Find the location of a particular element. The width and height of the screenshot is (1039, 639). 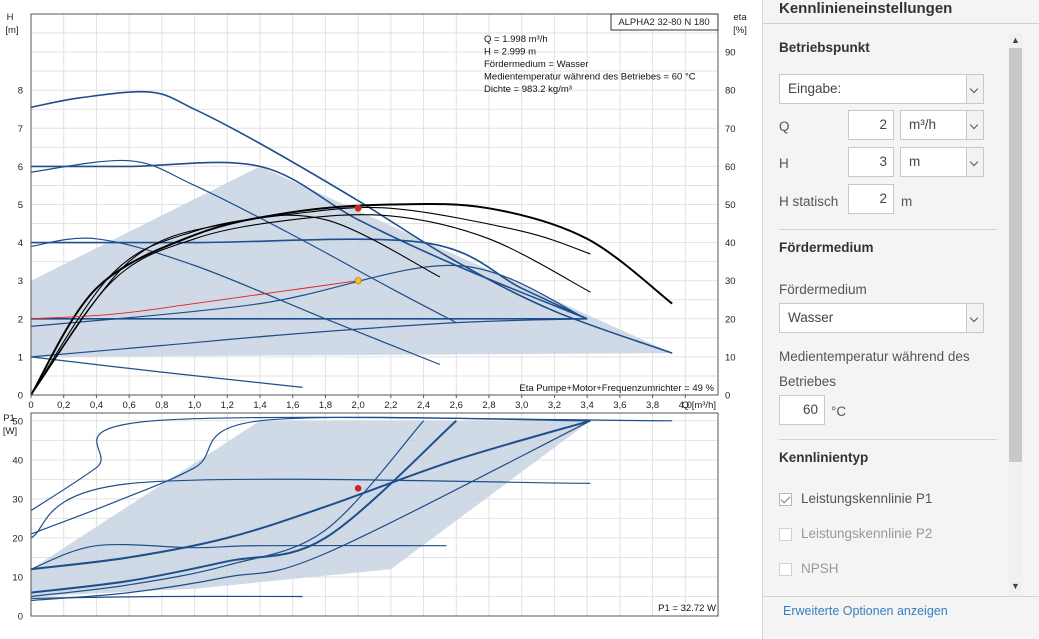

y-tick-label: 2 is located at coordinates (20, 319).